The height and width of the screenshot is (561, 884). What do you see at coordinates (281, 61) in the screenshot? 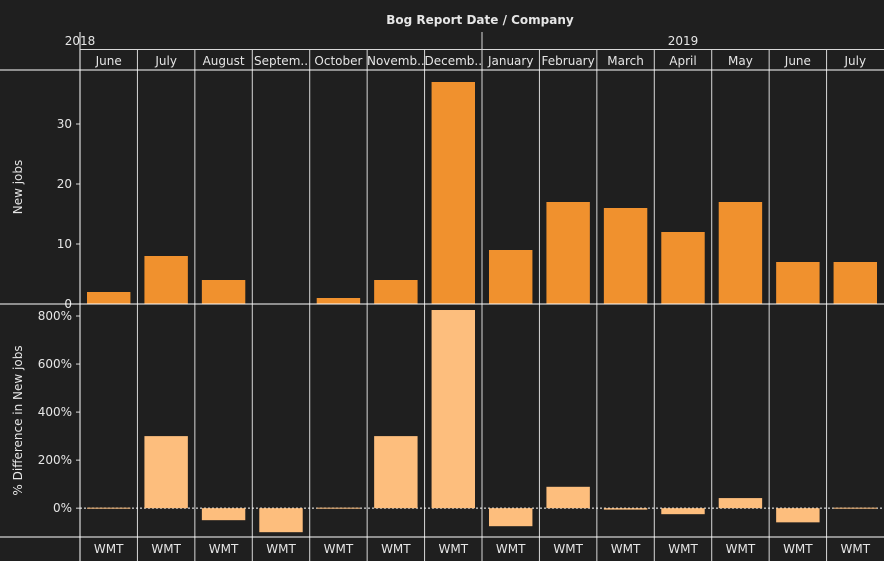
I see `month-label: Septem..` at bounding box center [281, 61].